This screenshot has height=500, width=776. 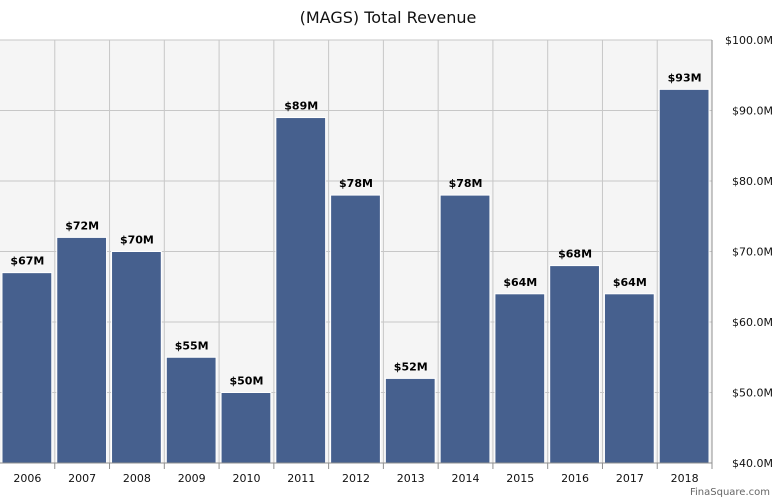 I want to click on x-tick-label: 2013, so click(x=411, y=478).